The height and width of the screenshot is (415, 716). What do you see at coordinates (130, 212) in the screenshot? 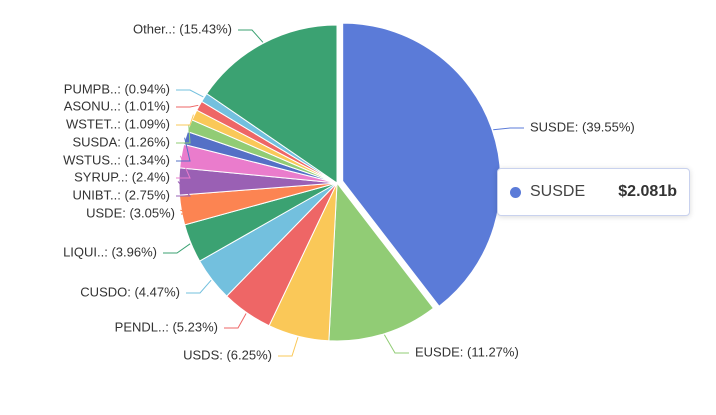
I see `data-label: USDE: (3.05%)` at bounding box center [130, 212].